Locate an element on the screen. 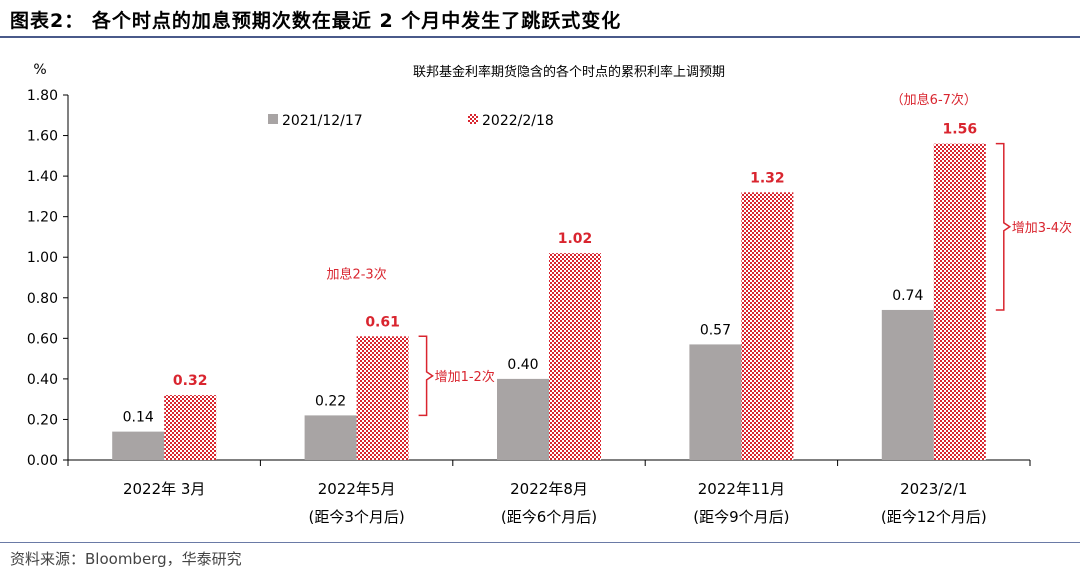  y-axis-unit: % is located at coordinates (39, 70).